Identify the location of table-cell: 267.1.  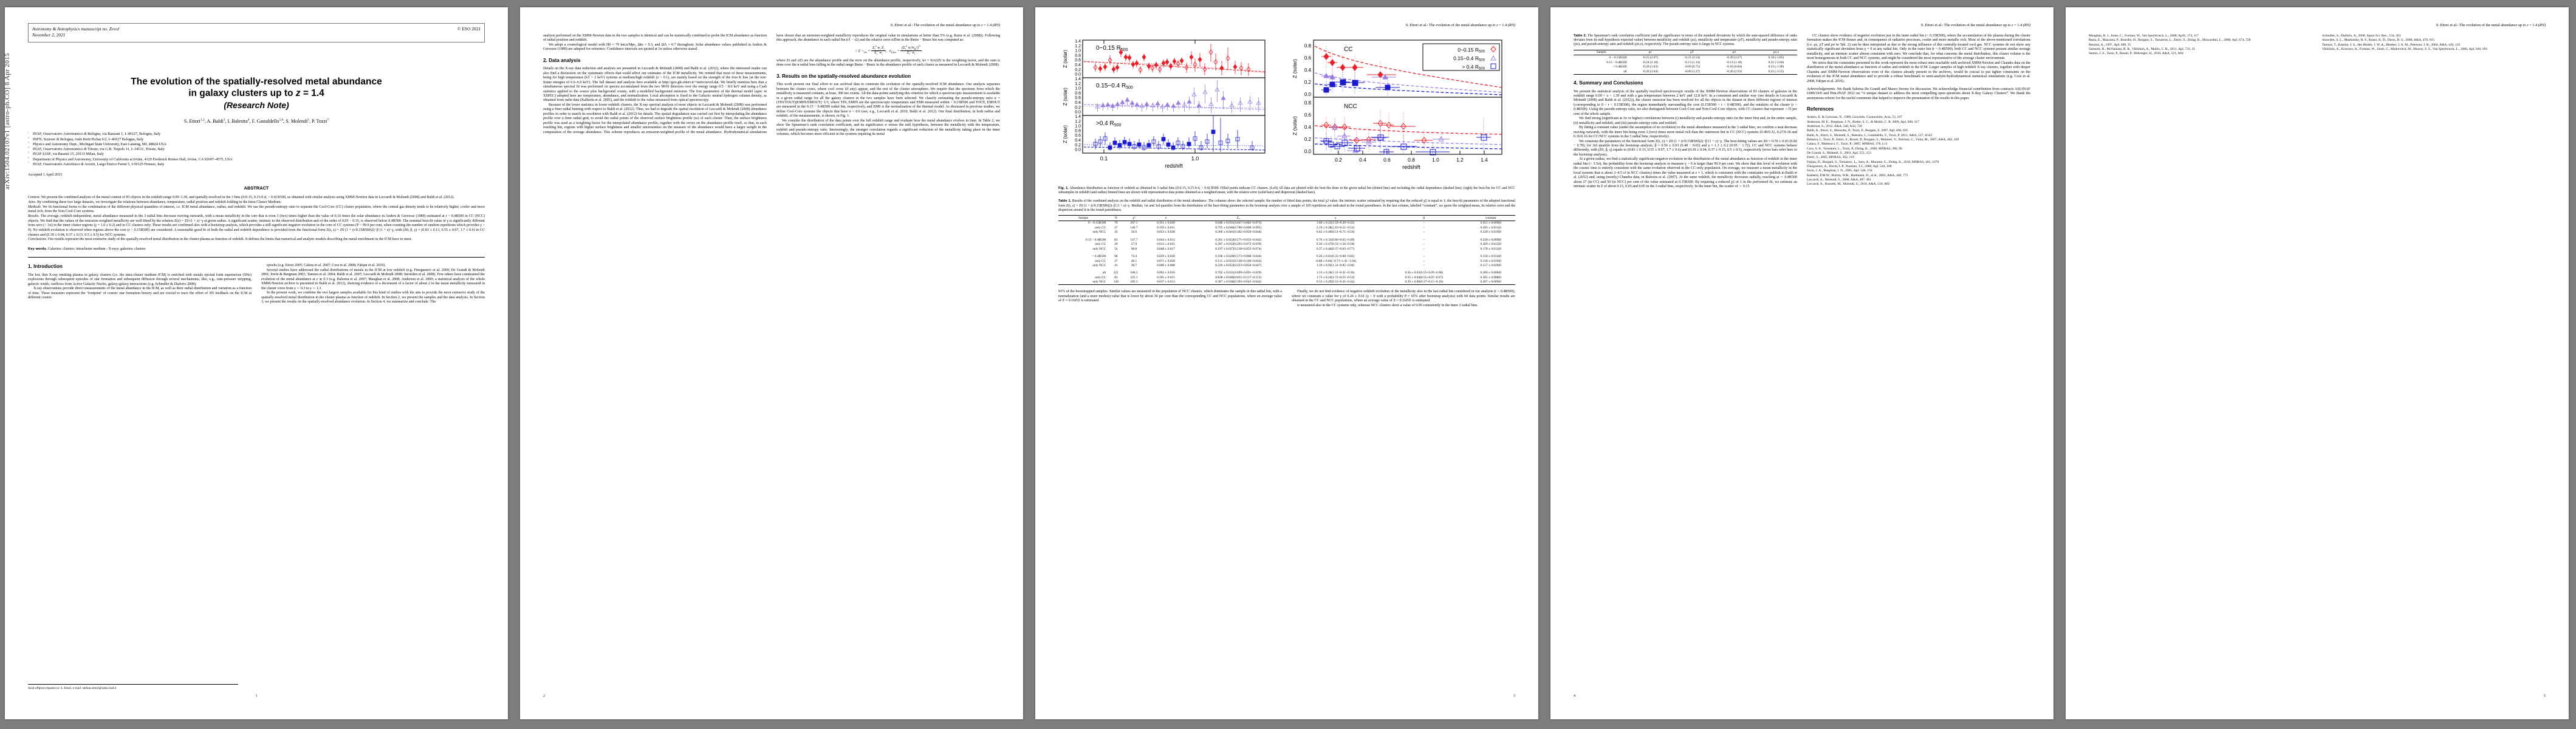
(1134, 223).